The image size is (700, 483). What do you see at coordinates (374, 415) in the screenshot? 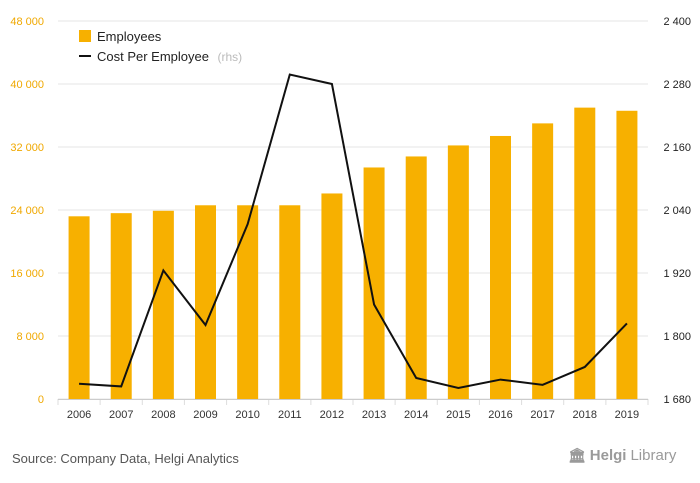
I see `x-tick-label: 2013` at bounding box center [374, 415].